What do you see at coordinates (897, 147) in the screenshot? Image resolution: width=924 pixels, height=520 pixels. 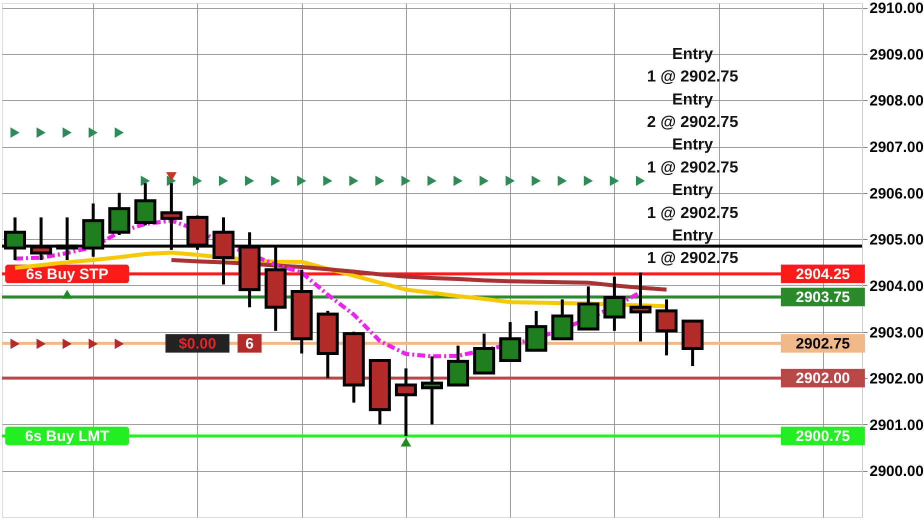 I see `y-tick-label: 2907.00` at bounding box center [897, 147].